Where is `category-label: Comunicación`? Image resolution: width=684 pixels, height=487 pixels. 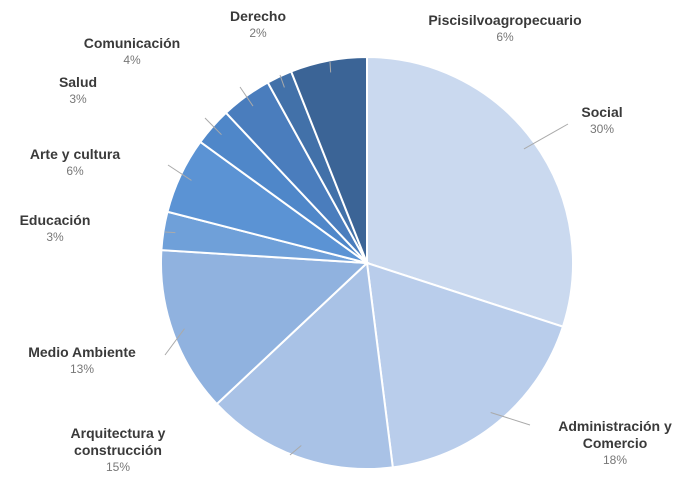
category-label: Comunicación is located at coordinates (132, 43).